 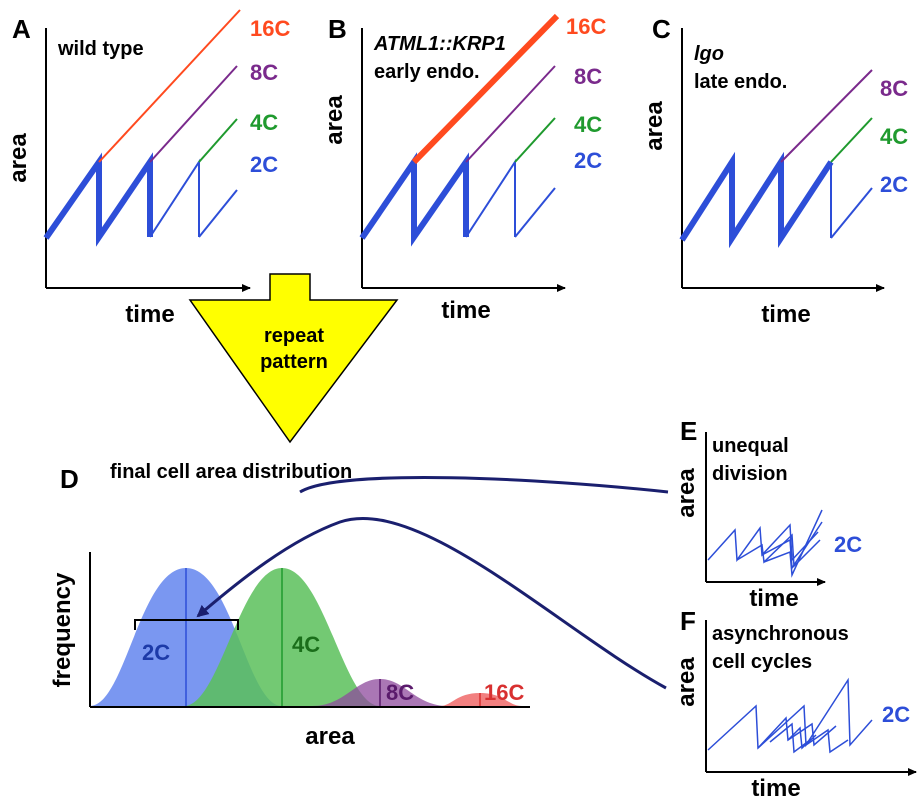 What do you see at coordinates (688, 431) in the screenshot?
I see `panel-letter-e: E` at bounding box center [688, 431].